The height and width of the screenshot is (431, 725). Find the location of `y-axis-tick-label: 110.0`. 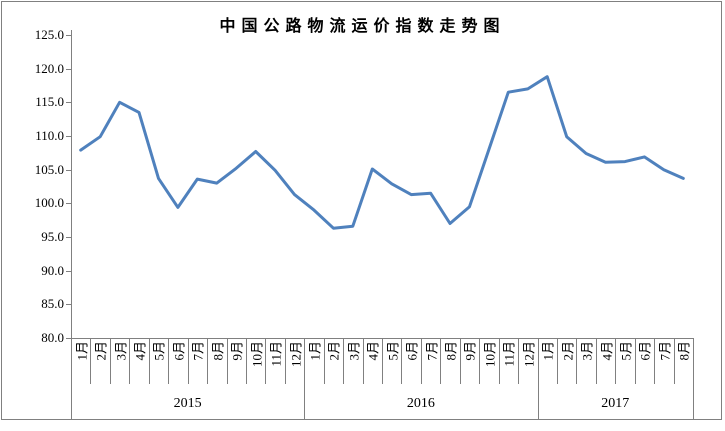

y-axis-tick-label: 110.0 is located at coordinates (49, 135).